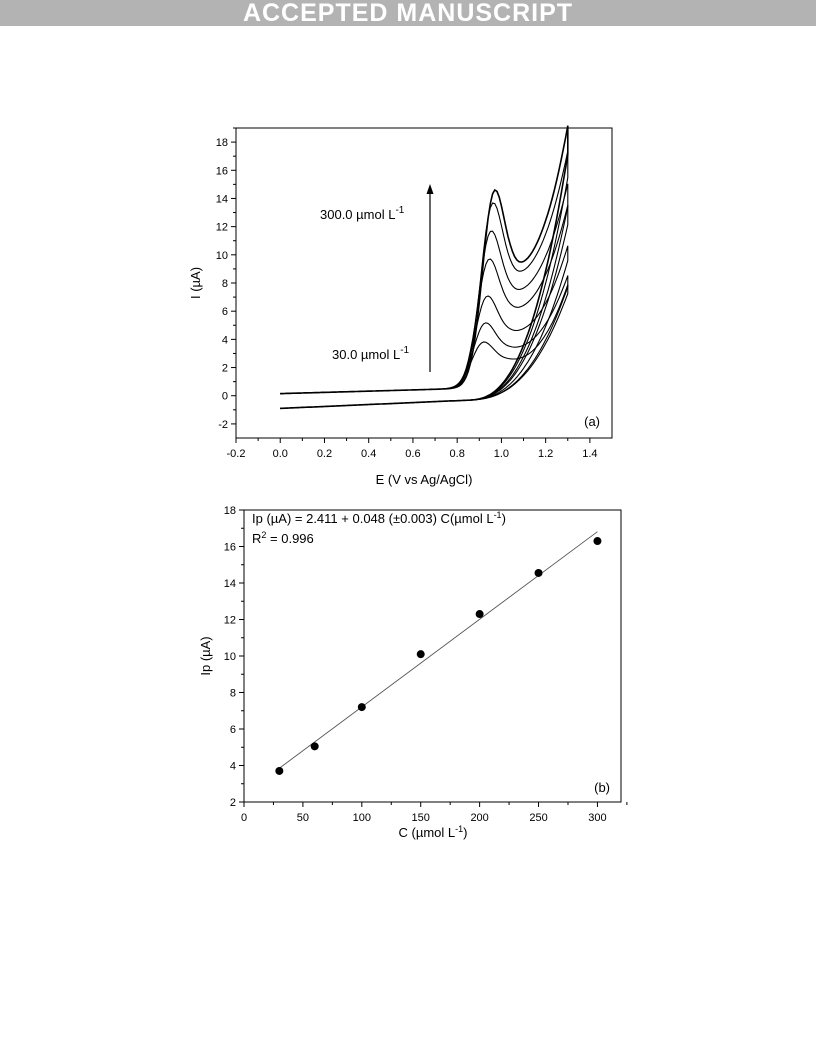 The height and width of the screenshot is (1056, 816). Describe the element at coordinates (589, 454) in the screenshot. I see `panel-a-x-tick-label: 1.4` at that location.